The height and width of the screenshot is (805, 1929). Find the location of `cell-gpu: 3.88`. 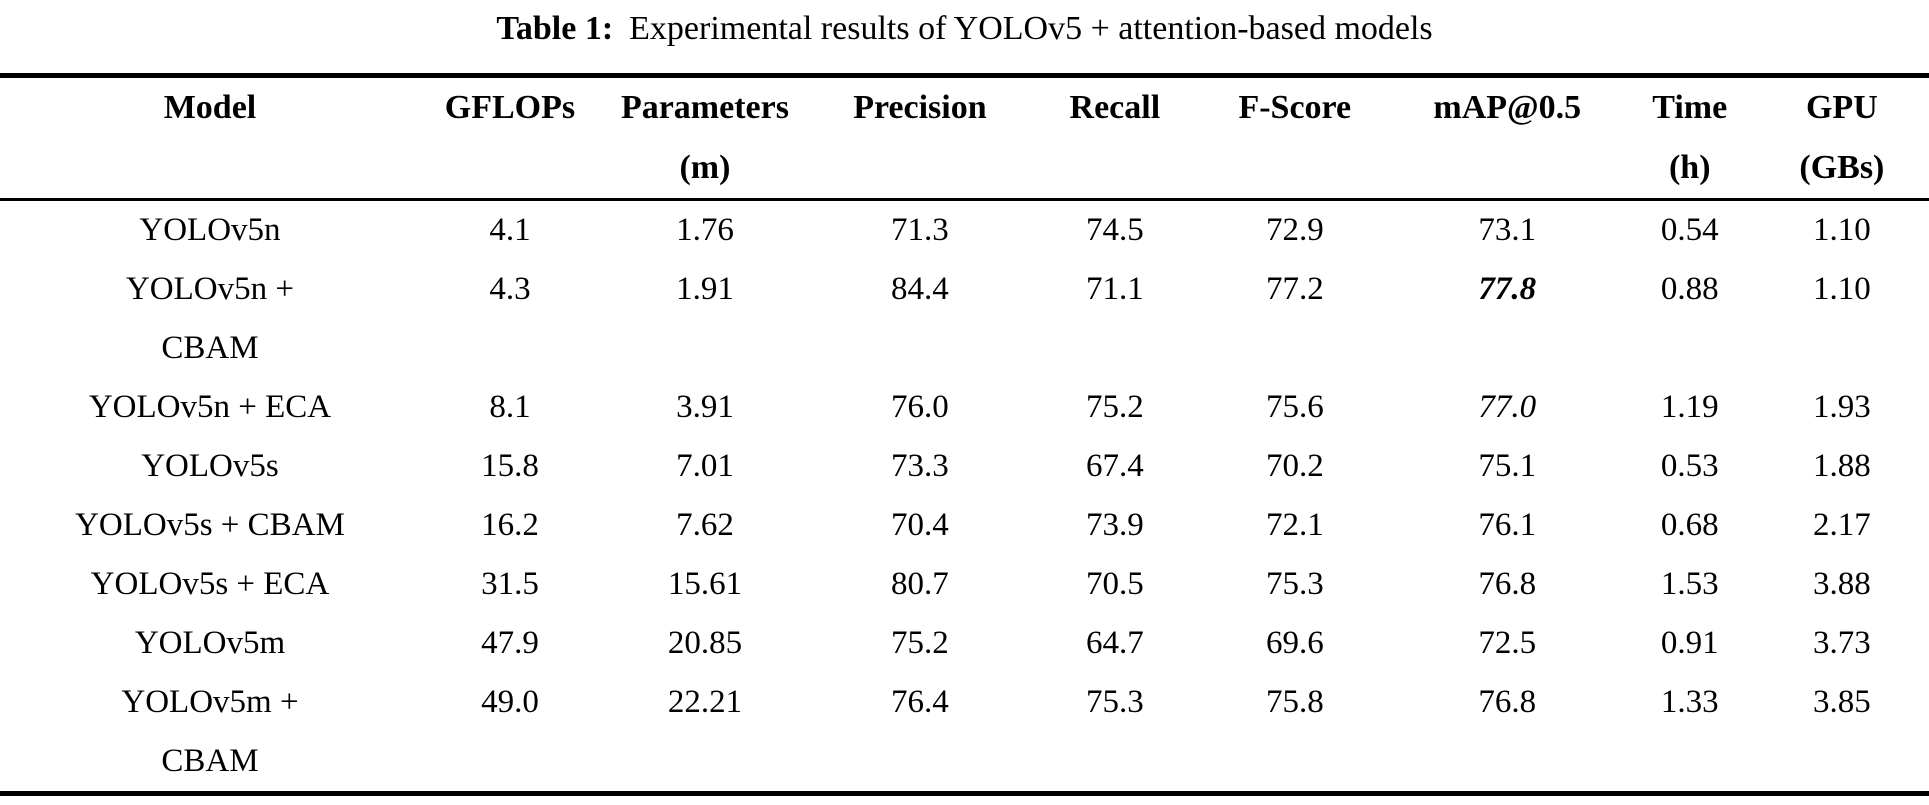

cell-gpu: 3.88 is located at coordinates (1842, 584).